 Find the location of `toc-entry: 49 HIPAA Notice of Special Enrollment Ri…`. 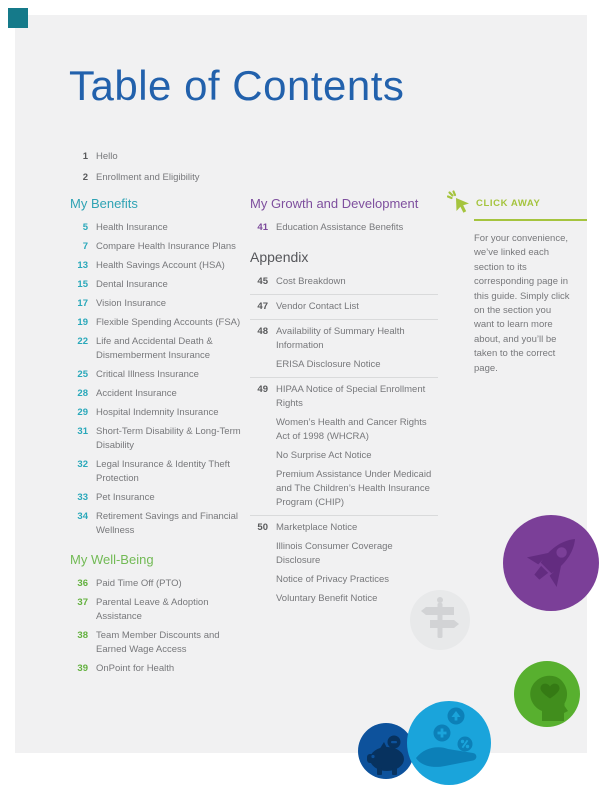

toc-entry: 49 HIPAA Notice of Special Enrollment Ri… is located at coordinates (344, 397).